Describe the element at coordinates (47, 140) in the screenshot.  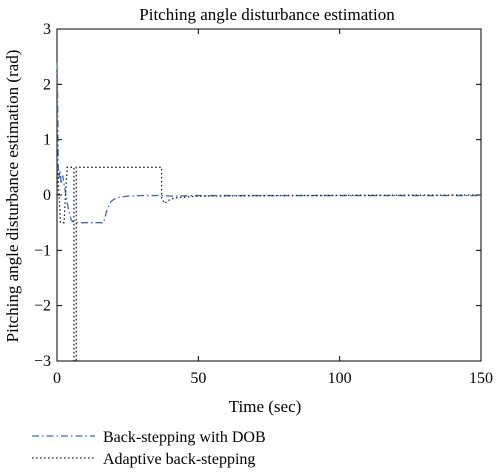
I see `y-tick-label: 1` at that location.